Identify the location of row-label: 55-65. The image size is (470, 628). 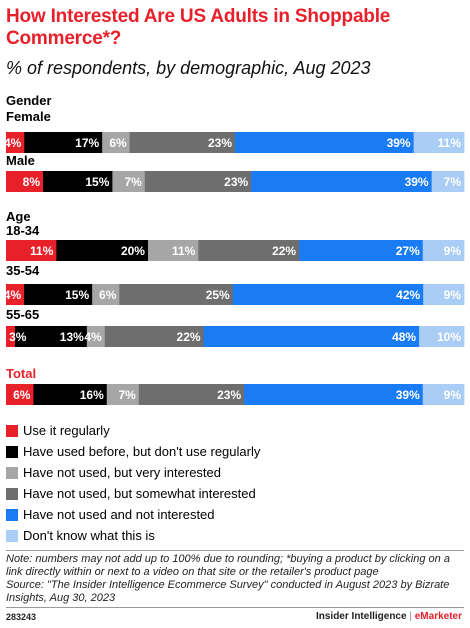
(22, 314).